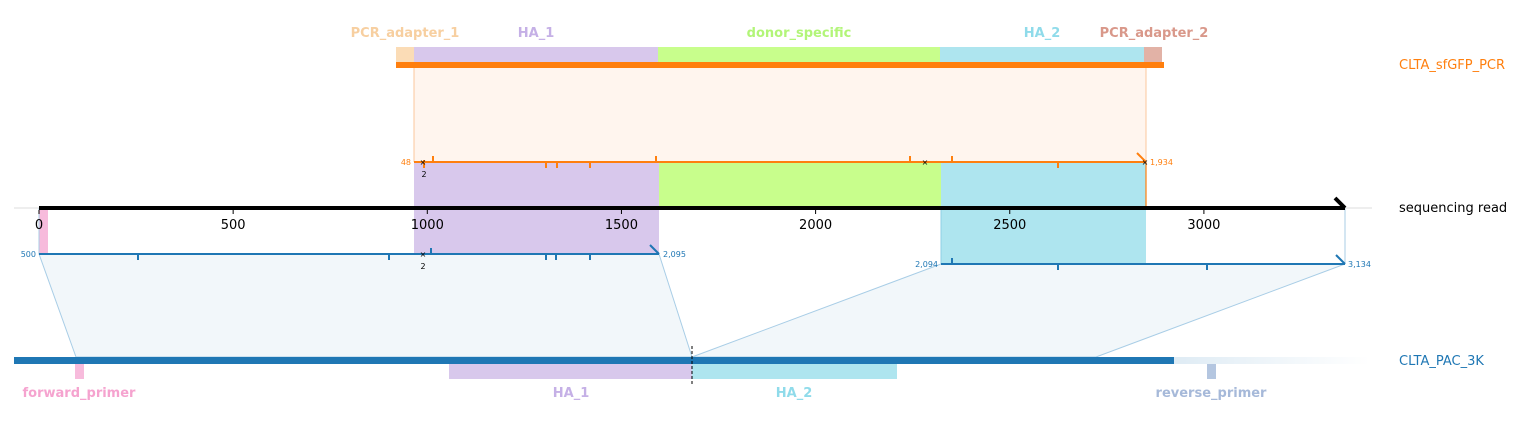 The image size is (1525, 426). I want to click on ref-right-alignment-shade, so click(1018, 310).